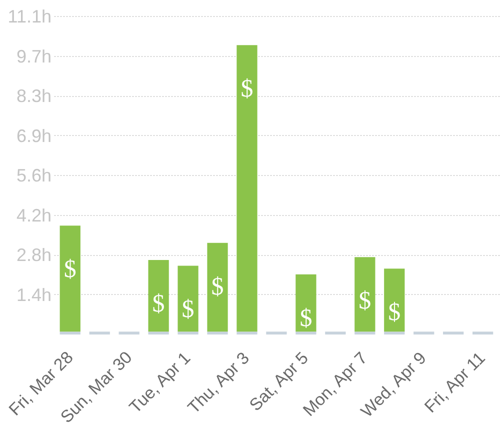  Describe the element at coordinates (34, 96) in the screenshot. I see `y-tick-label: 8.3h` at that location.